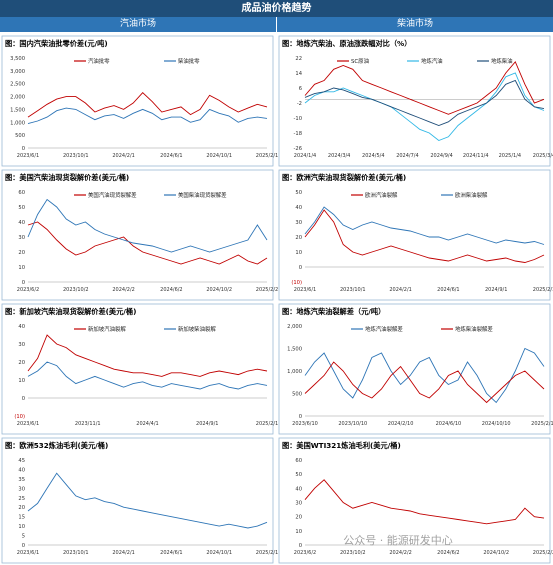  What do you see at coordinates (398, 540) in the screenshot?
I see `watermark-text: 公众号 · 能源研发中心` at bounding box center [398, 540].